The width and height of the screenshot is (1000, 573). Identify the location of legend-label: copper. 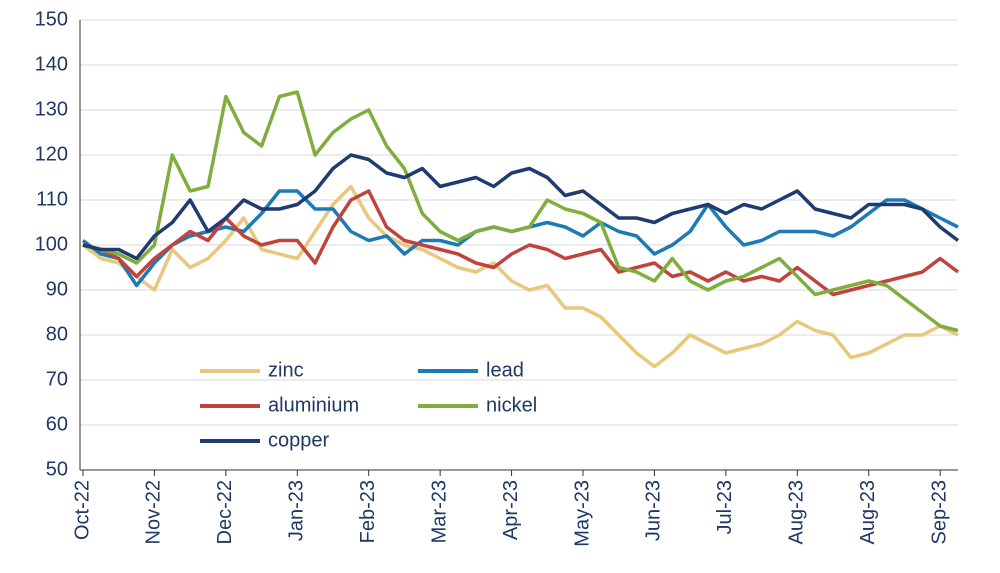
(298, 440).